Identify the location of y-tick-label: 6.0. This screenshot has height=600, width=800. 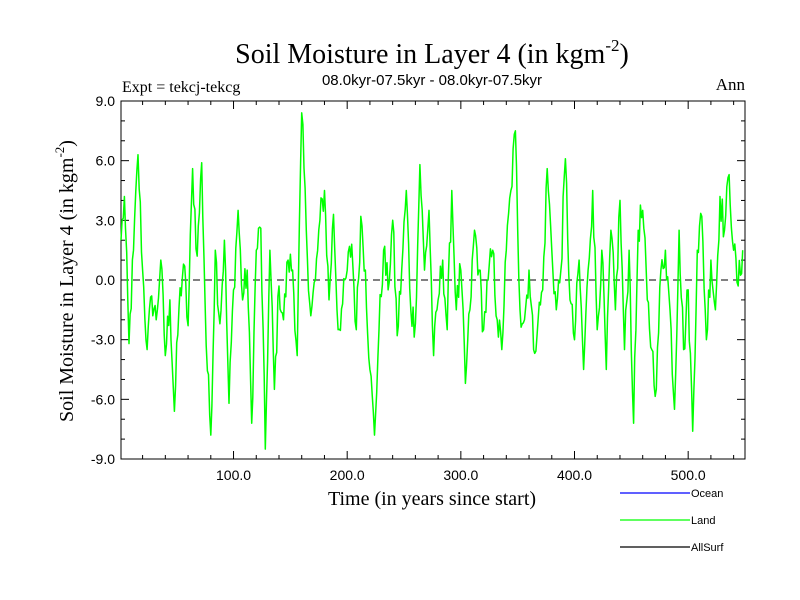
(106, 161).